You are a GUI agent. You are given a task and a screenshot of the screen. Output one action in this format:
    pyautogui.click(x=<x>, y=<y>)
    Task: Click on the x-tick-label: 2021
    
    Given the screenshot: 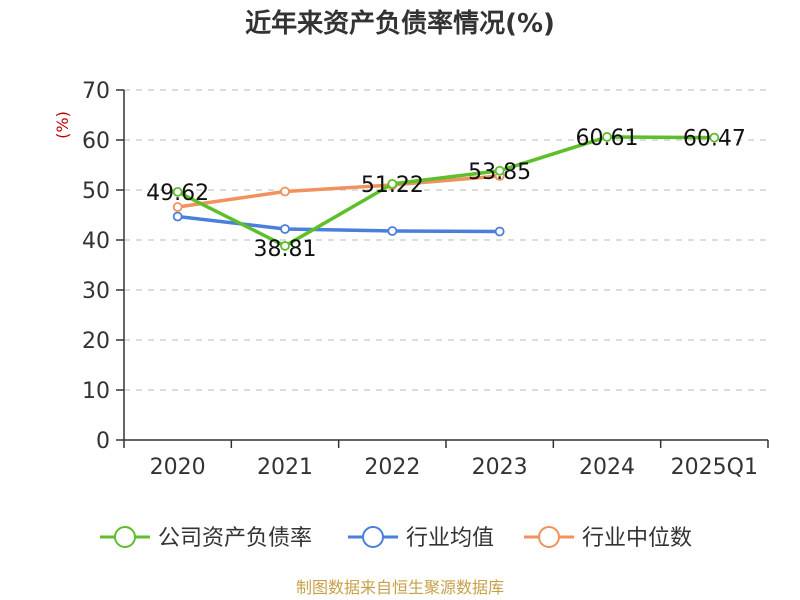 What is the action you would take?
    pyautogui.click(x=285, y=467)
    